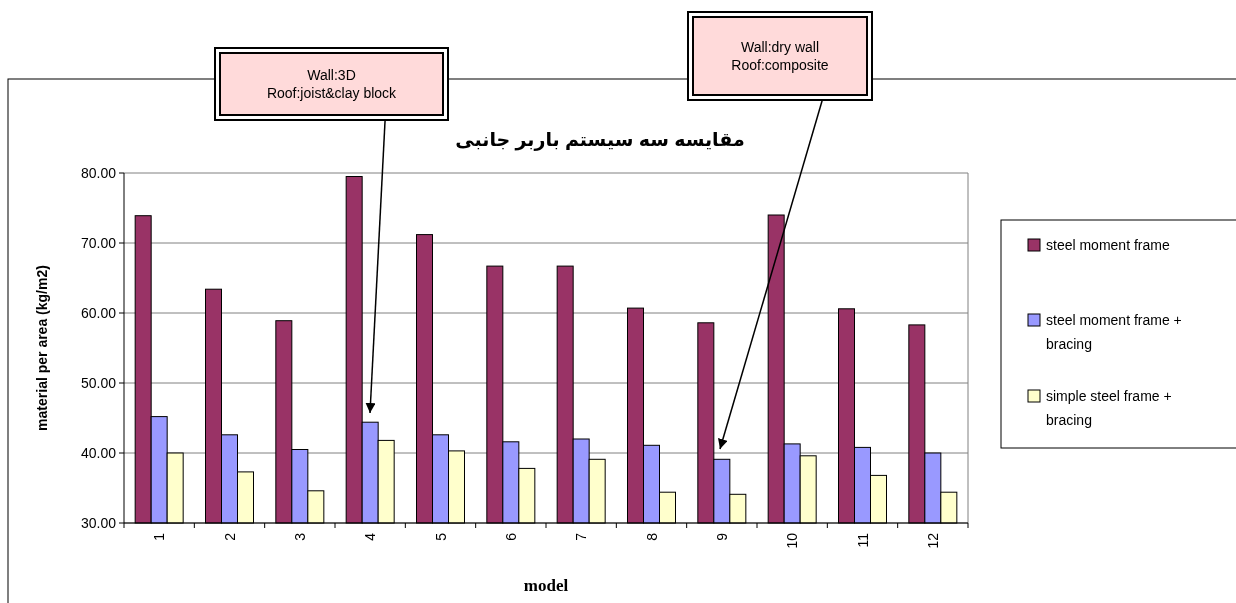 This screenshot has height=603, width=1236. Describe the element at coordinates (546, 585) in the screenshot. I see `x-axis-title: model` at that location.